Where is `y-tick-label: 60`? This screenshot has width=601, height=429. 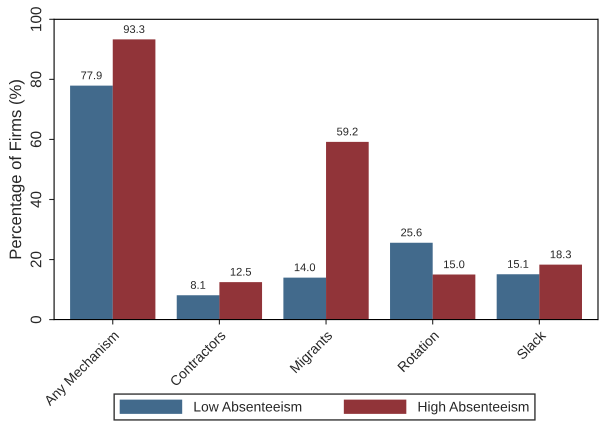
y-tick-label: 60 is located at coordinates (36, 140).